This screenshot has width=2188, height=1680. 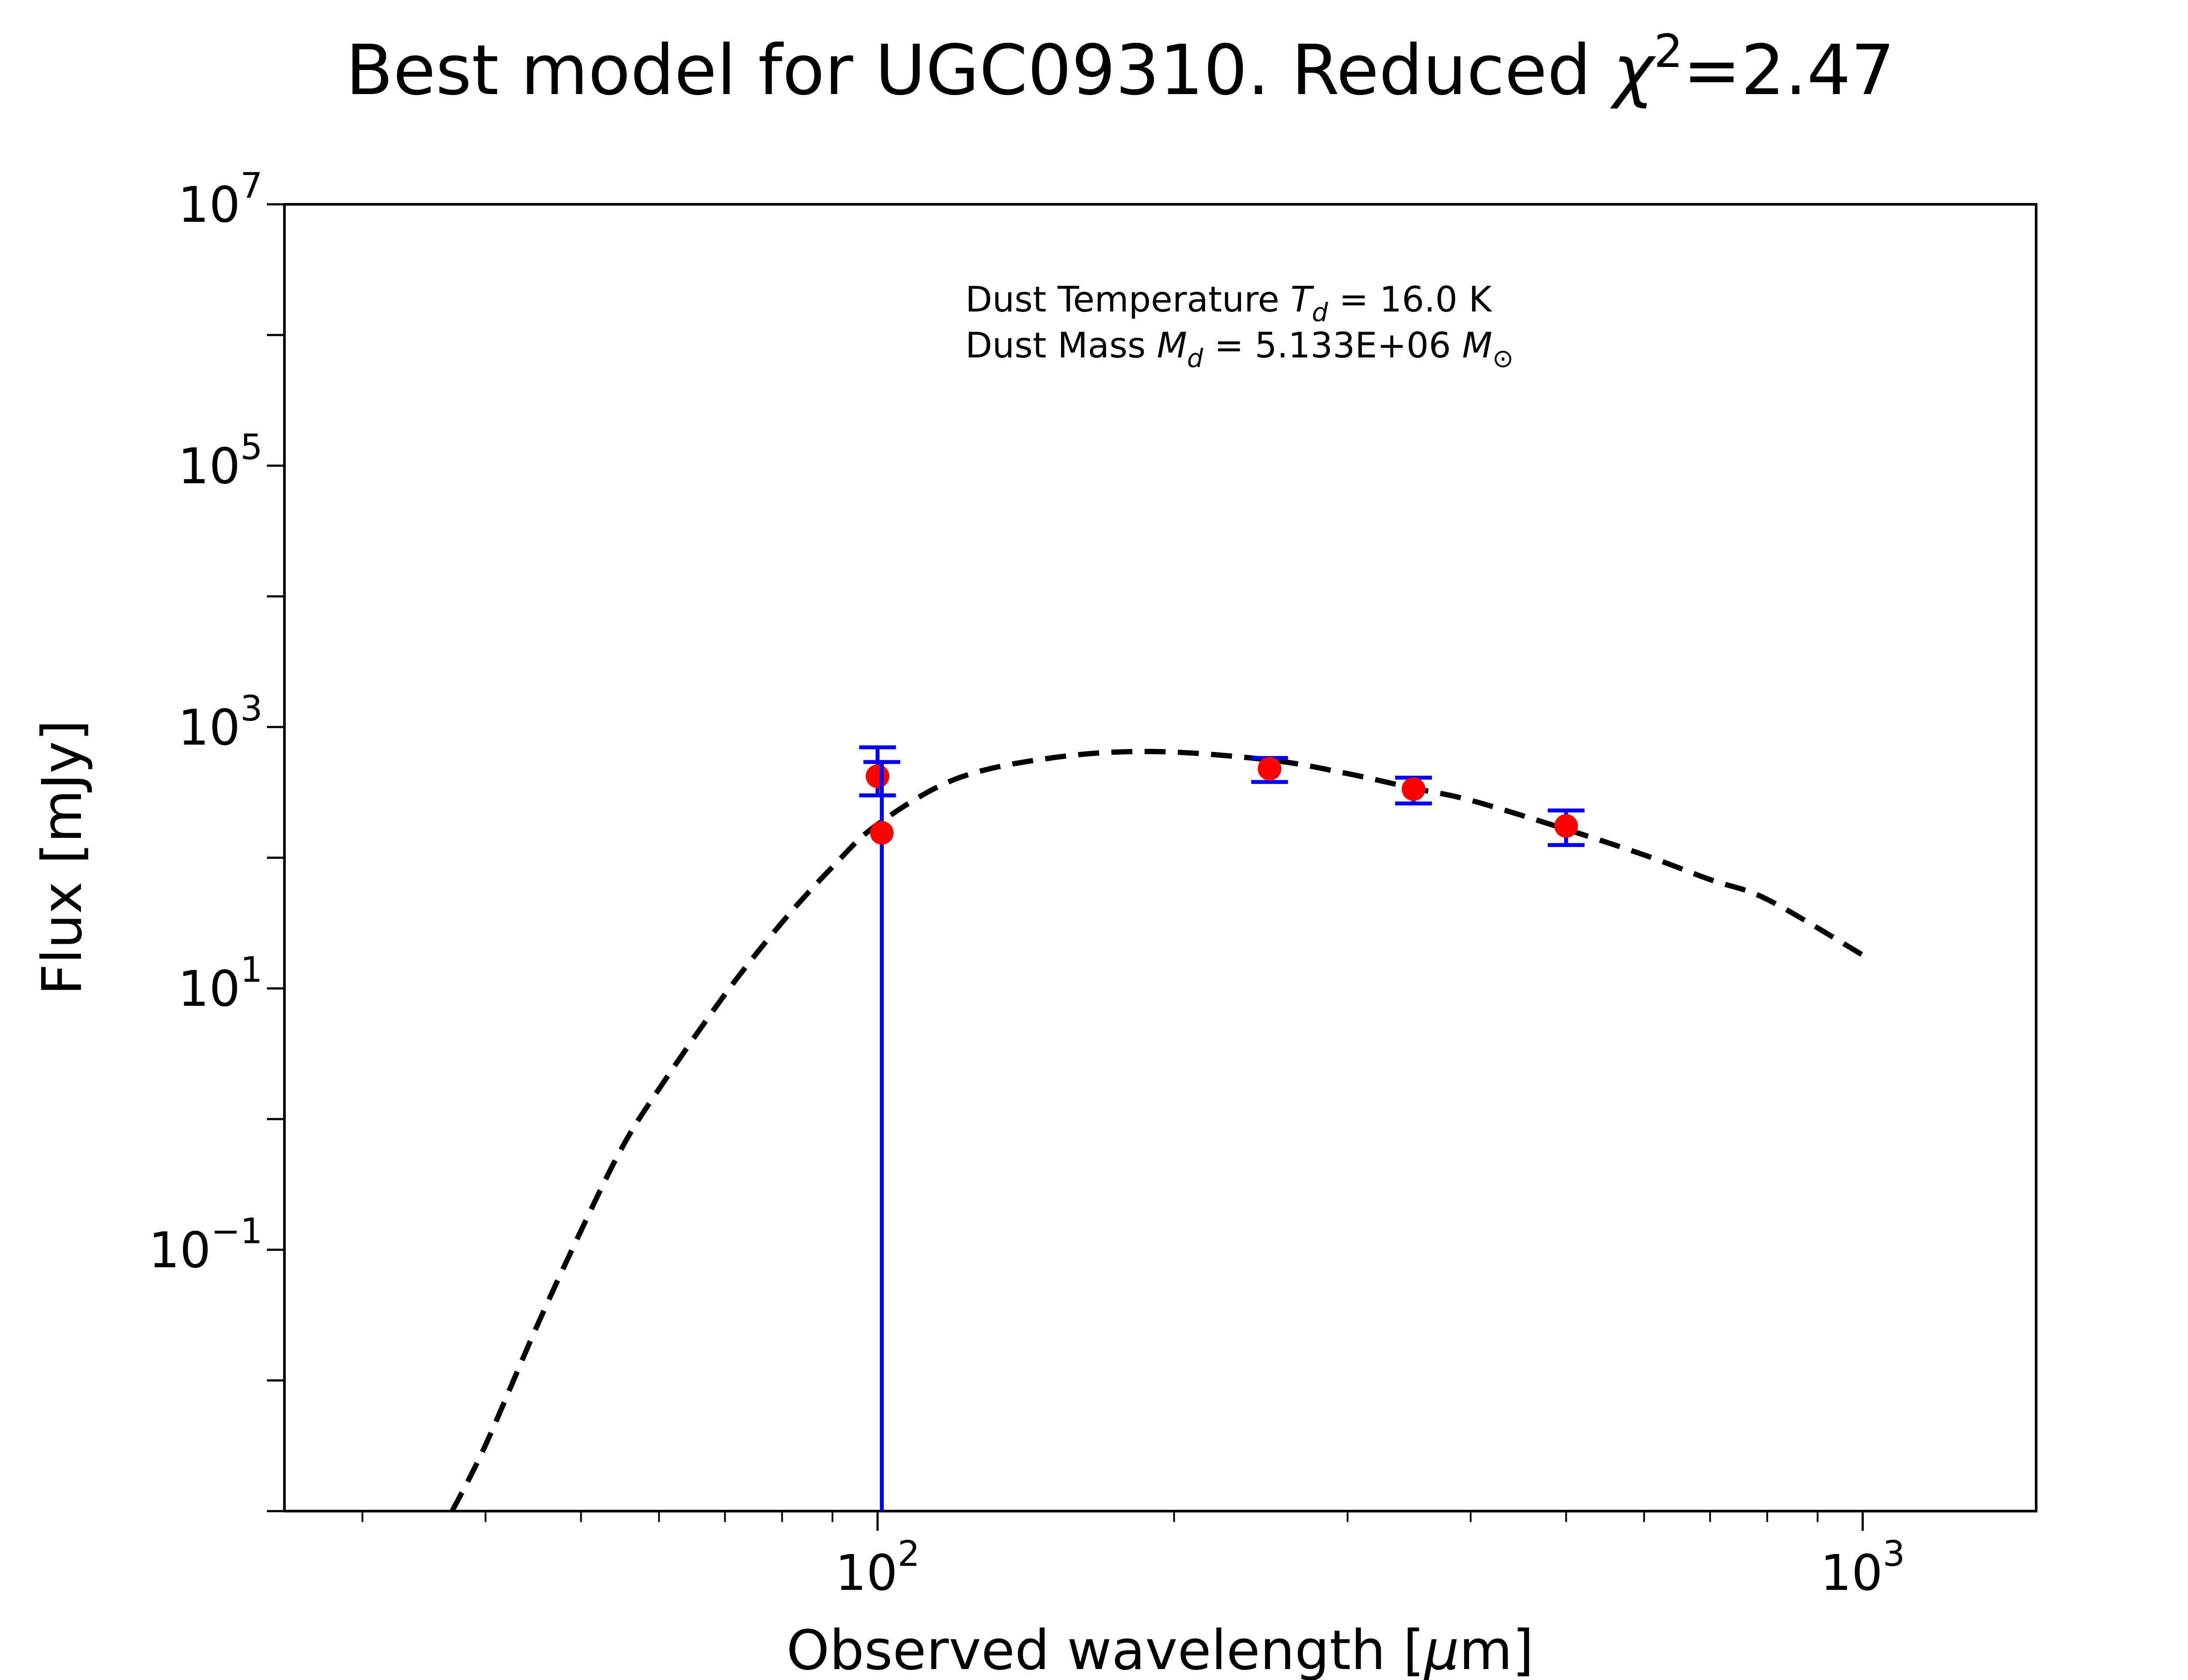 I want to click on x-tick-label: 10², so click(x=877, y=1567).